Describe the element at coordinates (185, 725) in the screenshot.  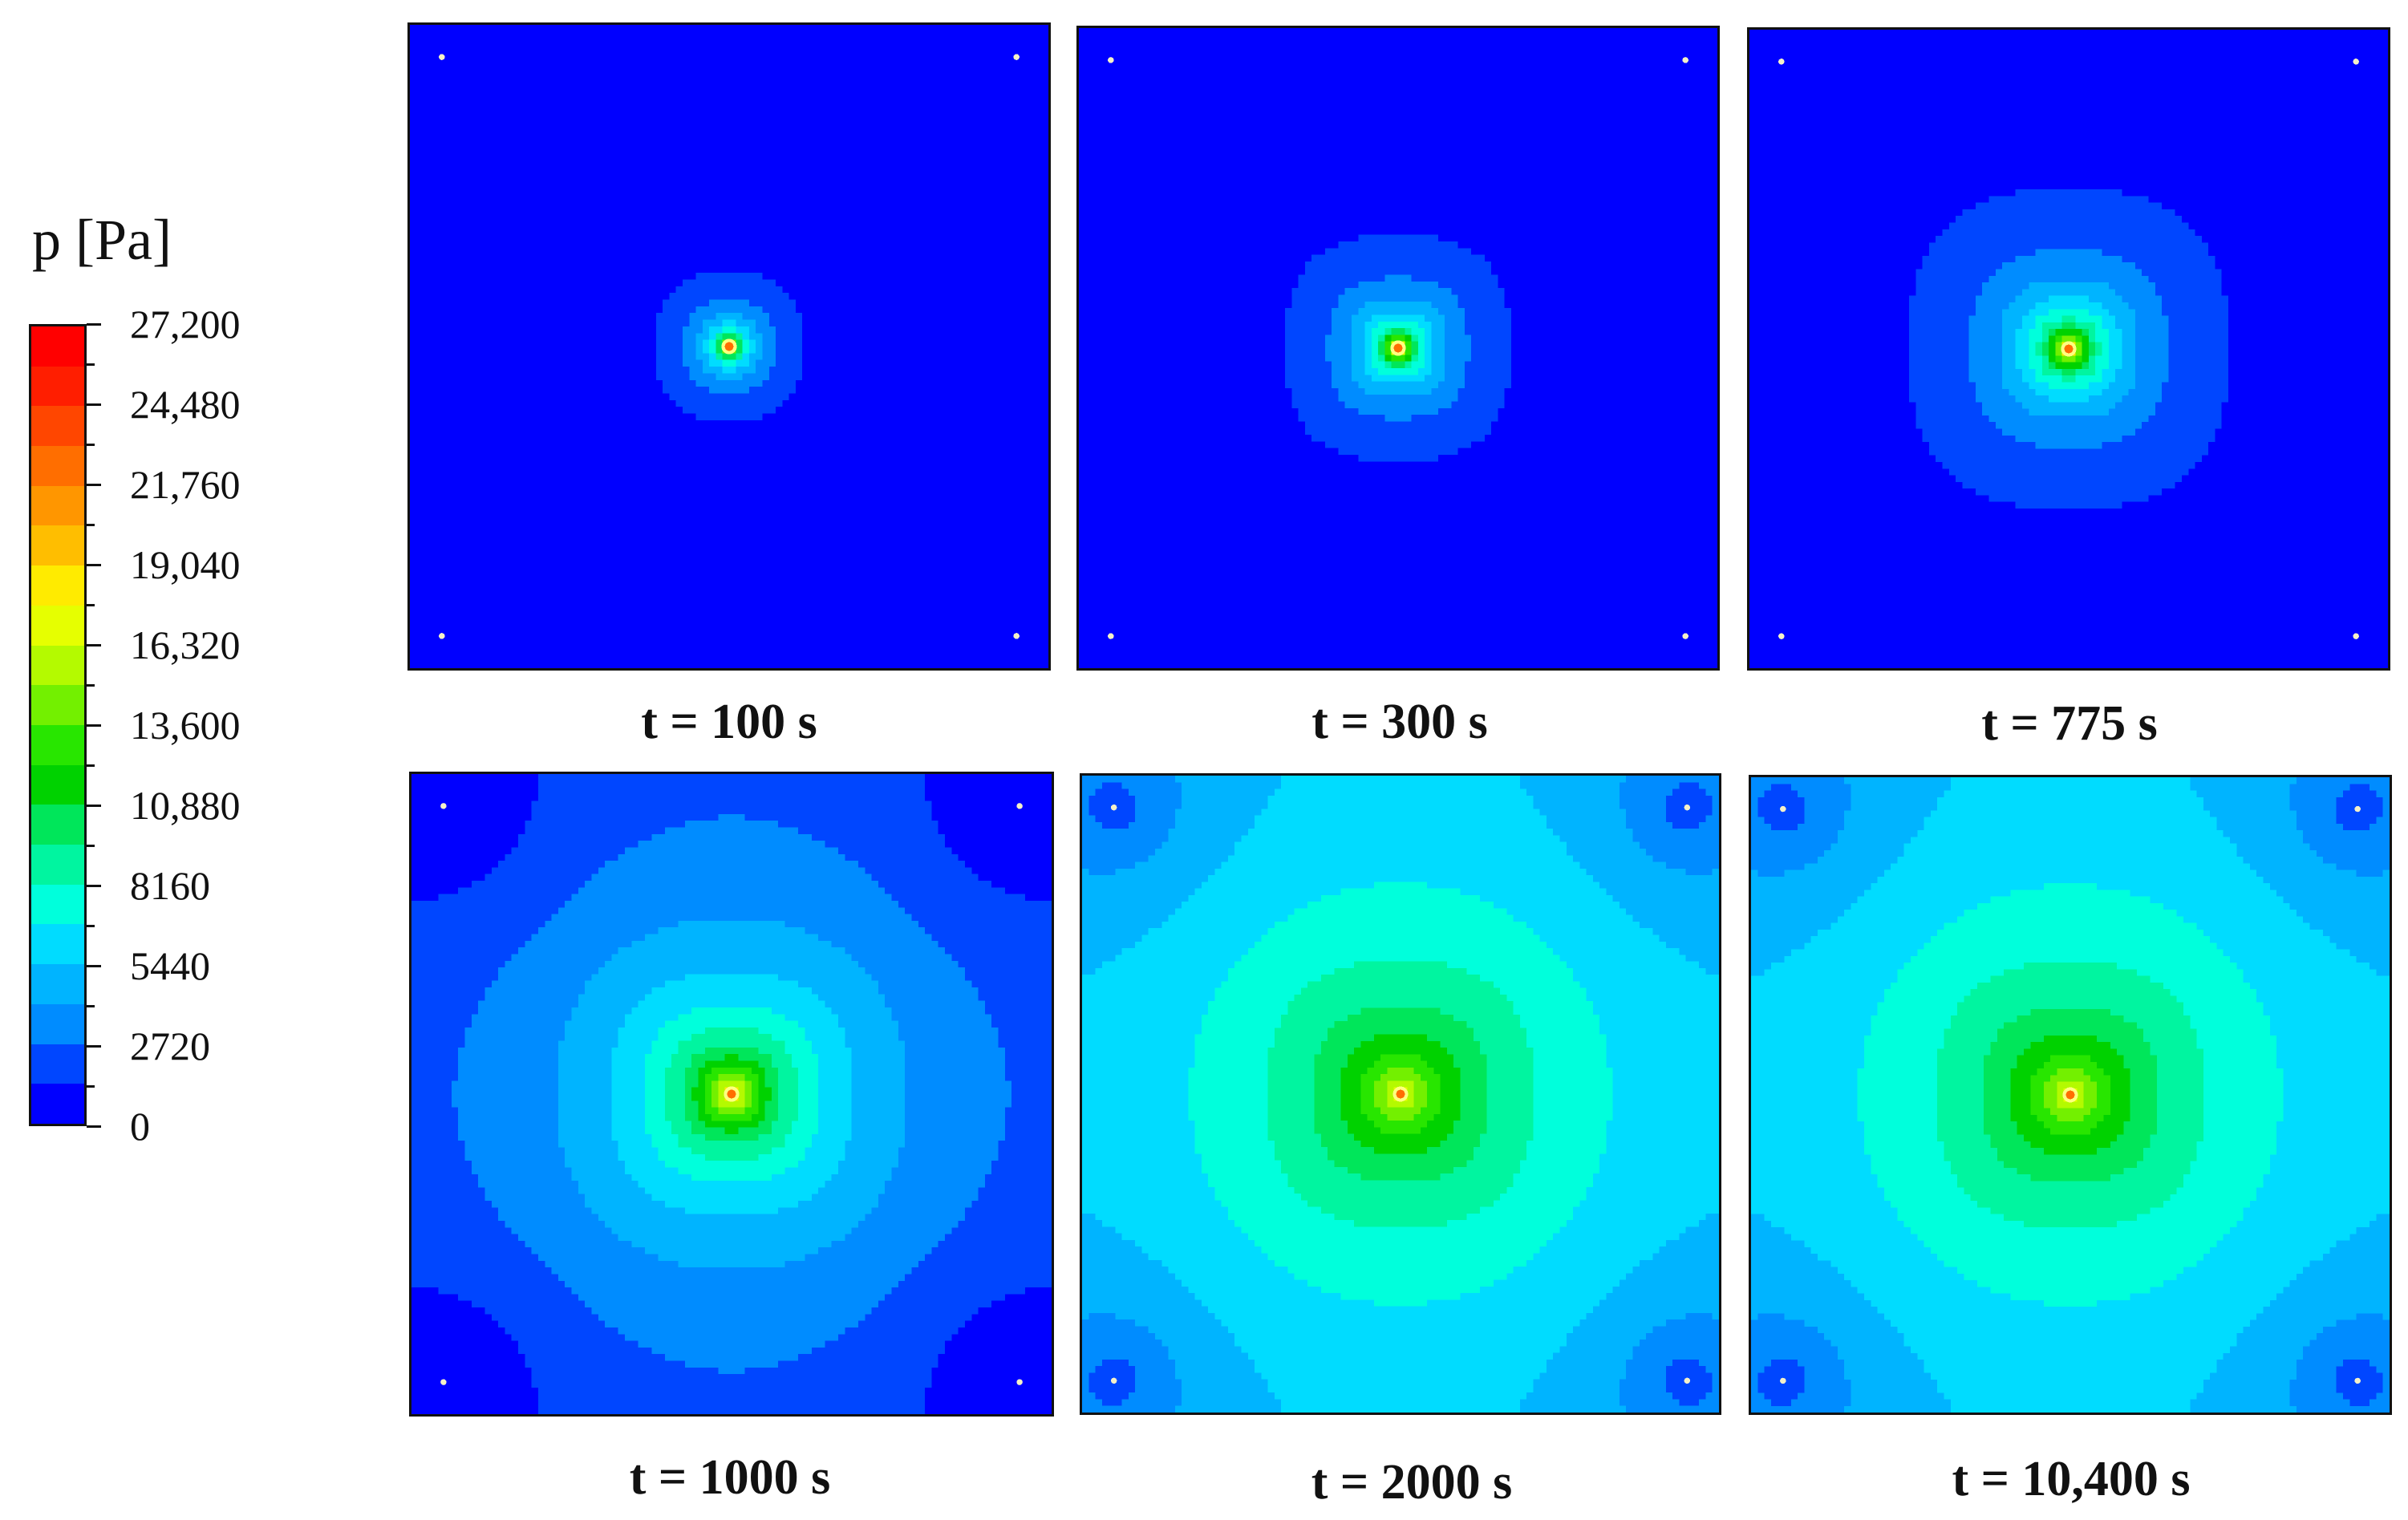
I see `colorbar-label: 13,600` at that location.